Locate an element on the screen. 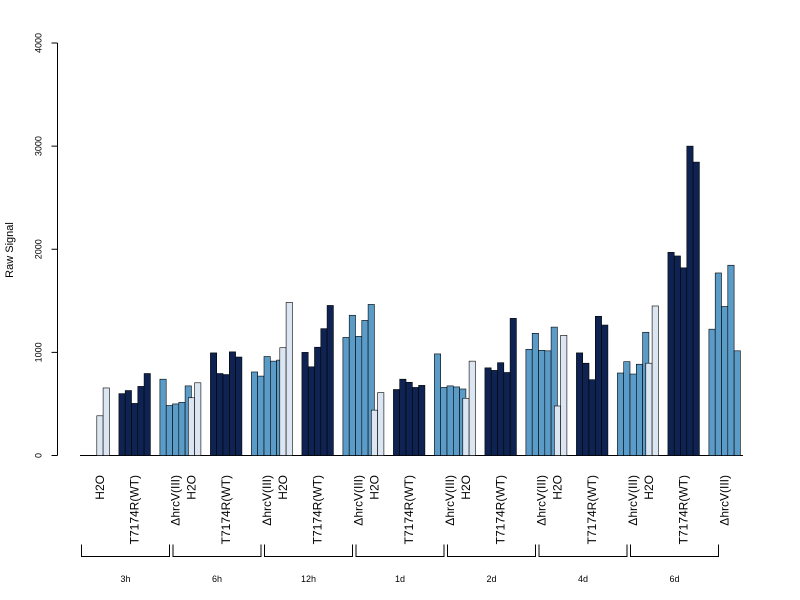 The width and height of the screenshot is (800, 600). group-label: 3h is located at coordinates (125, 579).